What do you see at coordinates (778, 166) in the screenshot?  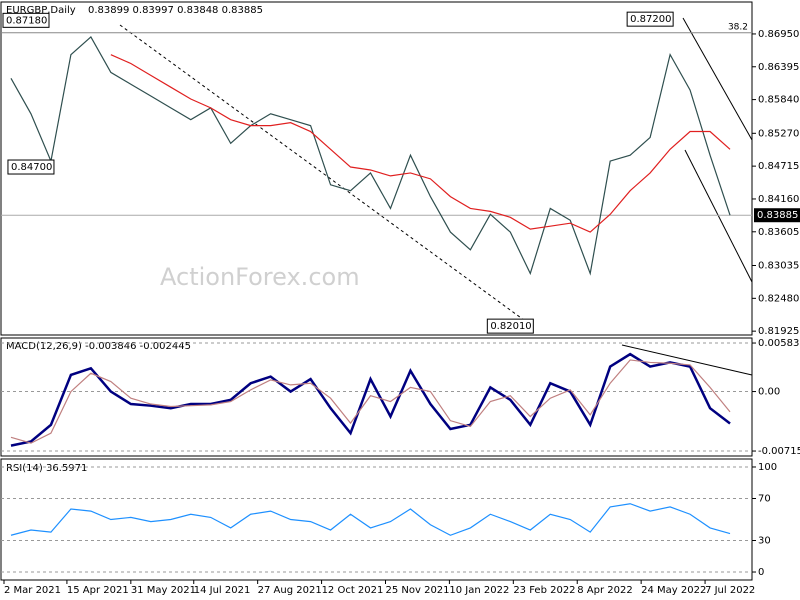 I see `y-tick-label: 0.84715` at bounding box center [778, 166].